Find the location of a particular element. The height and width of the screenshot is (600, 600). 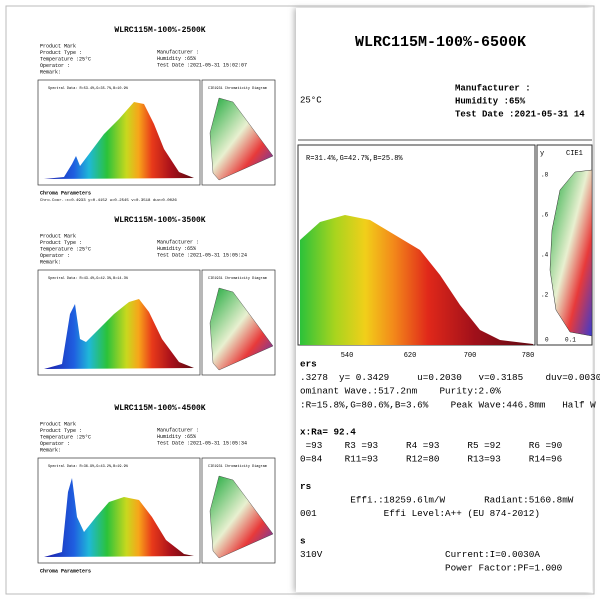

cie-tick: .2 is located at coordinates (545, 295).